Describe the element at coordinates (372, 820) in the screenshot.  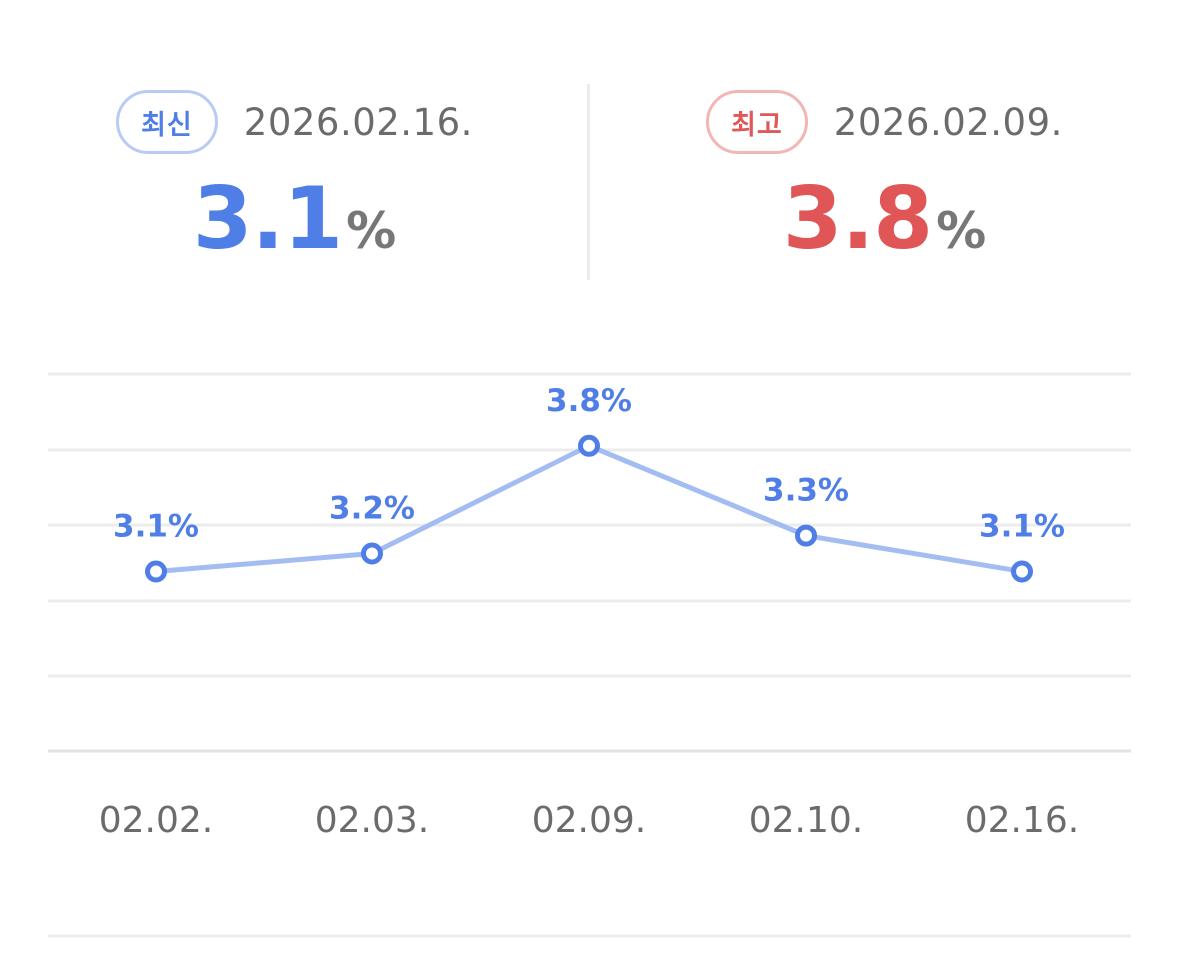
I see `x-tick-label: 02.03.` at that location.